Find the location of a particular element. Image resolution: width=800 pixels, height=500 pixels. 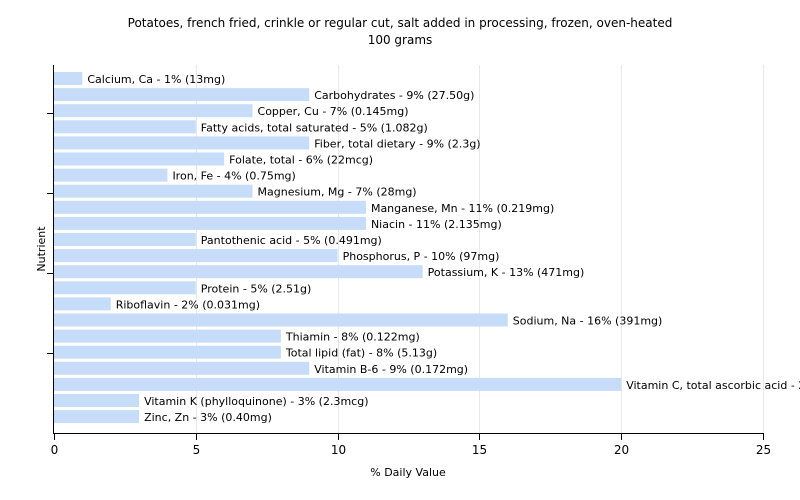

bar-label: Iron, Fe - 4% (0.75mg) is located at coordinates (233, 176).